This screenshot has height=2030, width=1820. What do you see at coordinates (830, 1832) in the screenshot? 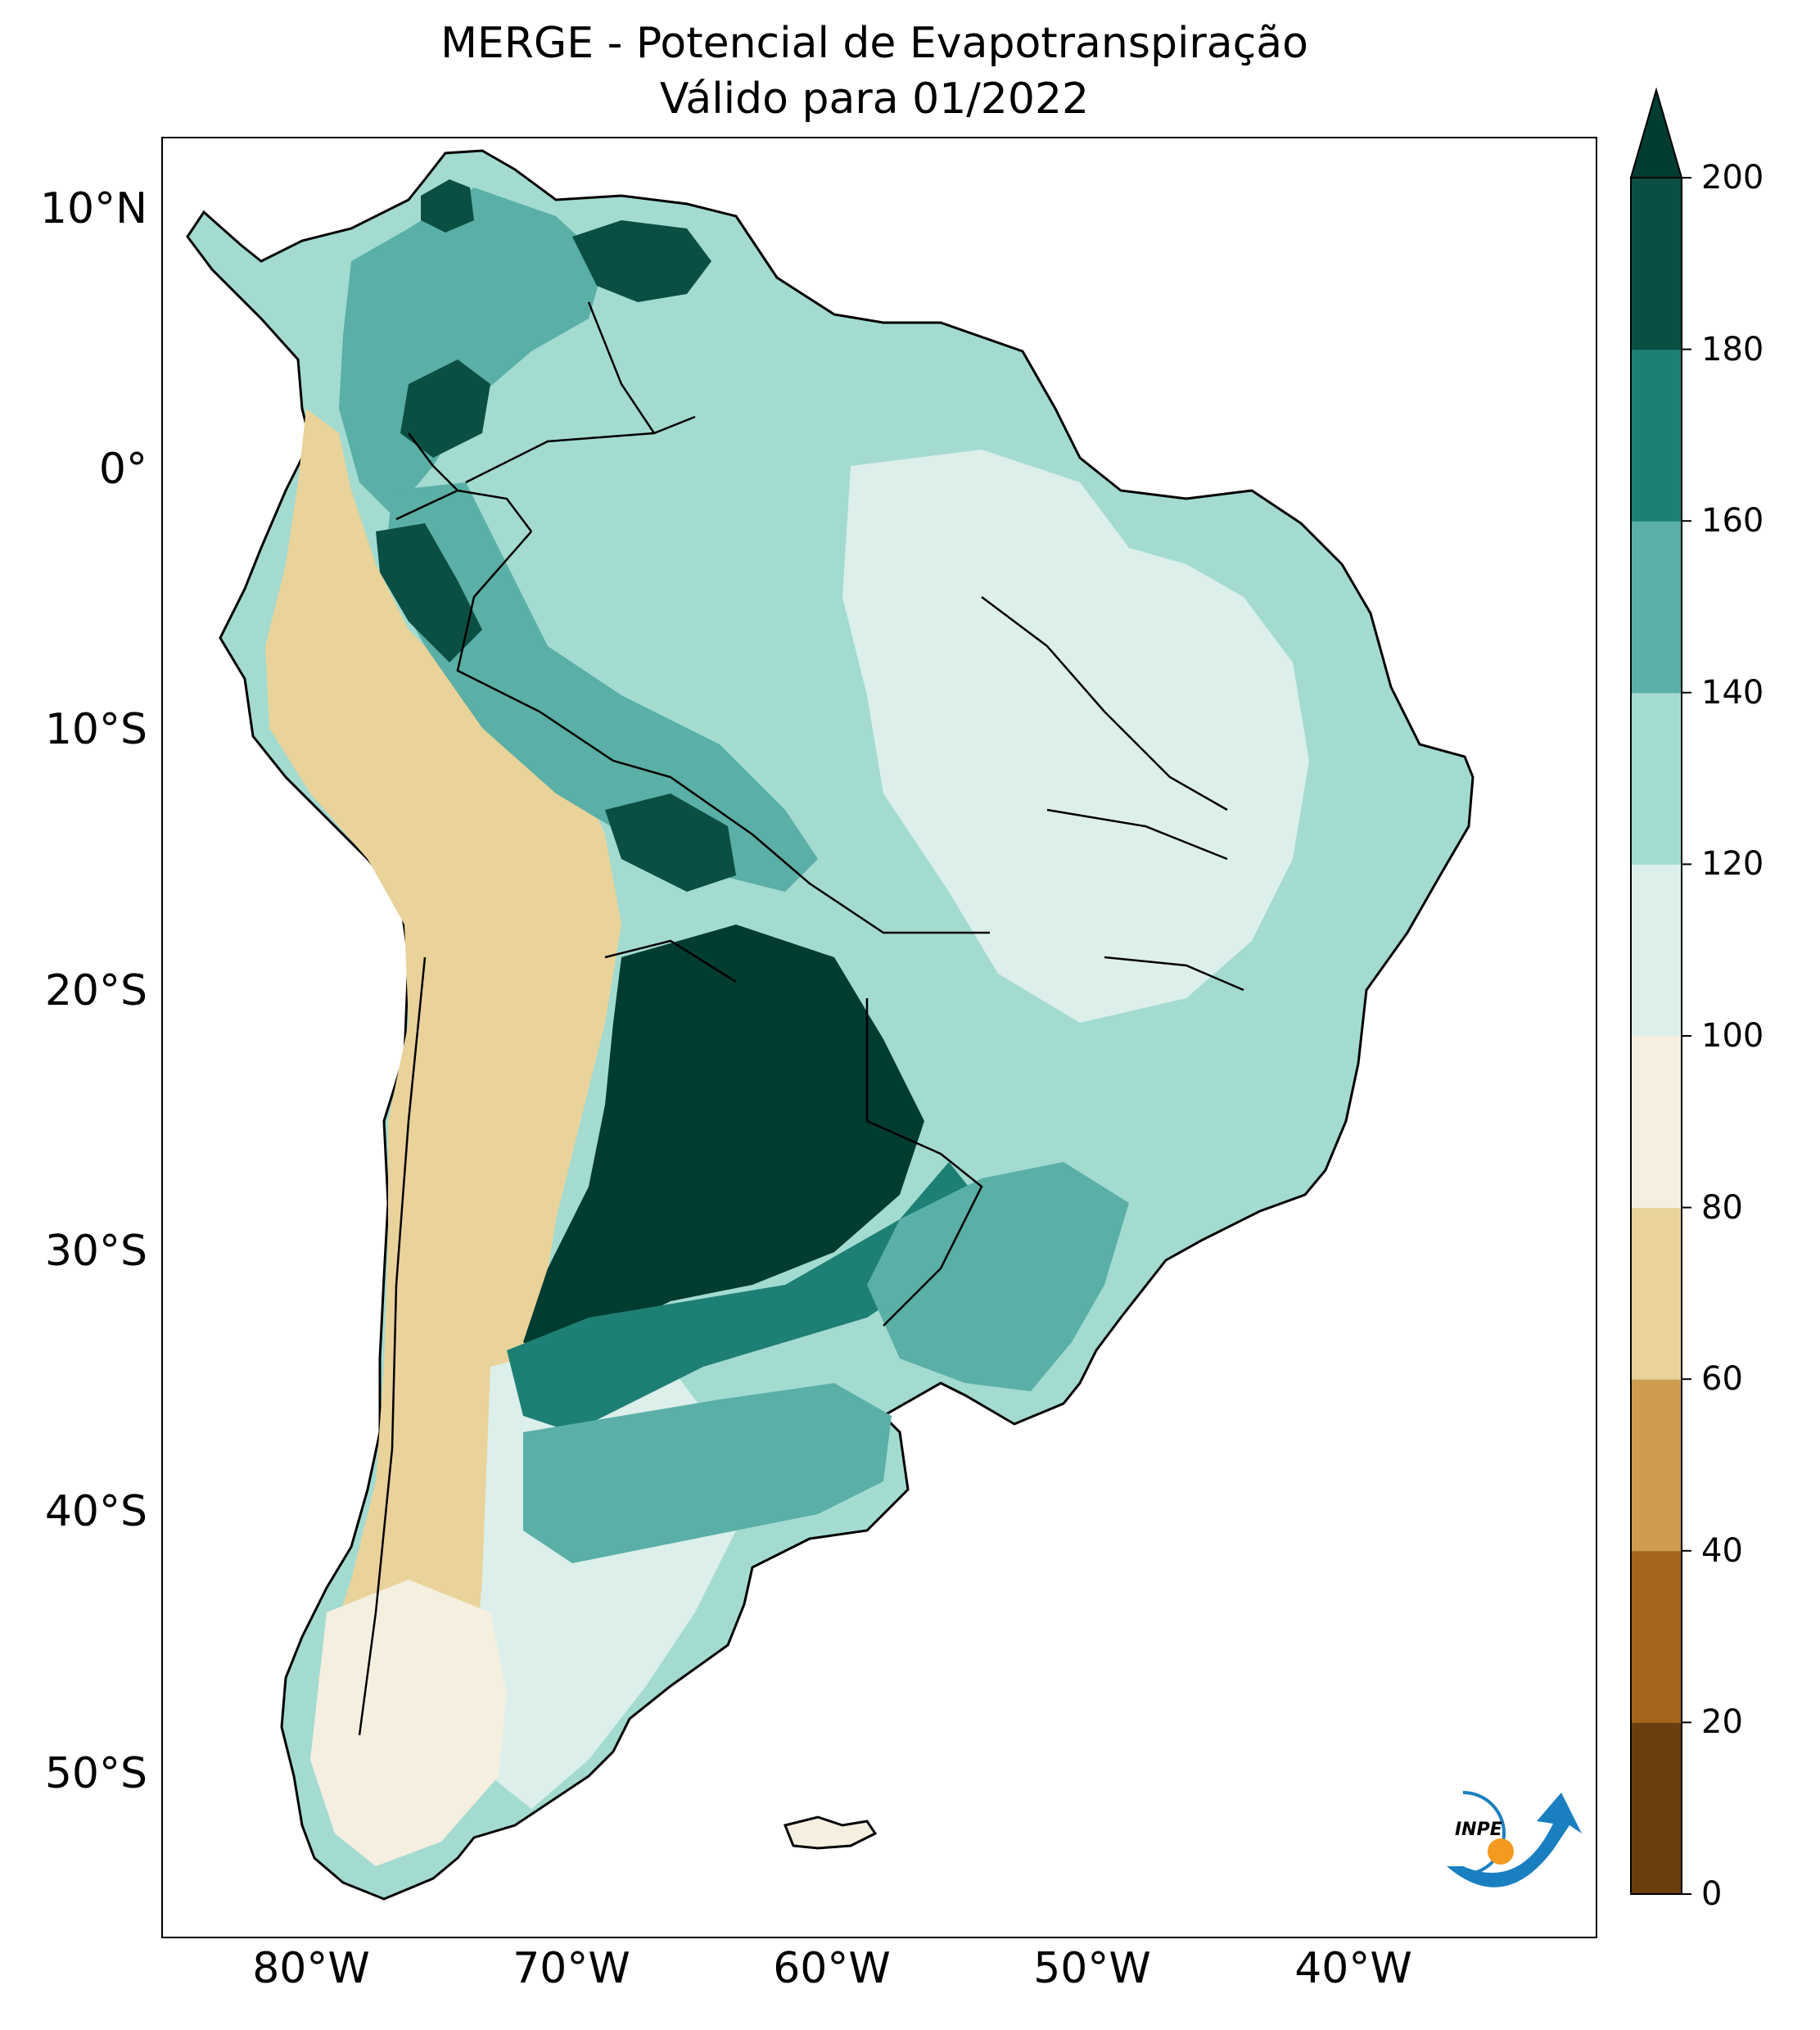
I see `falkland-islands` at bounding box center [830, 1832].